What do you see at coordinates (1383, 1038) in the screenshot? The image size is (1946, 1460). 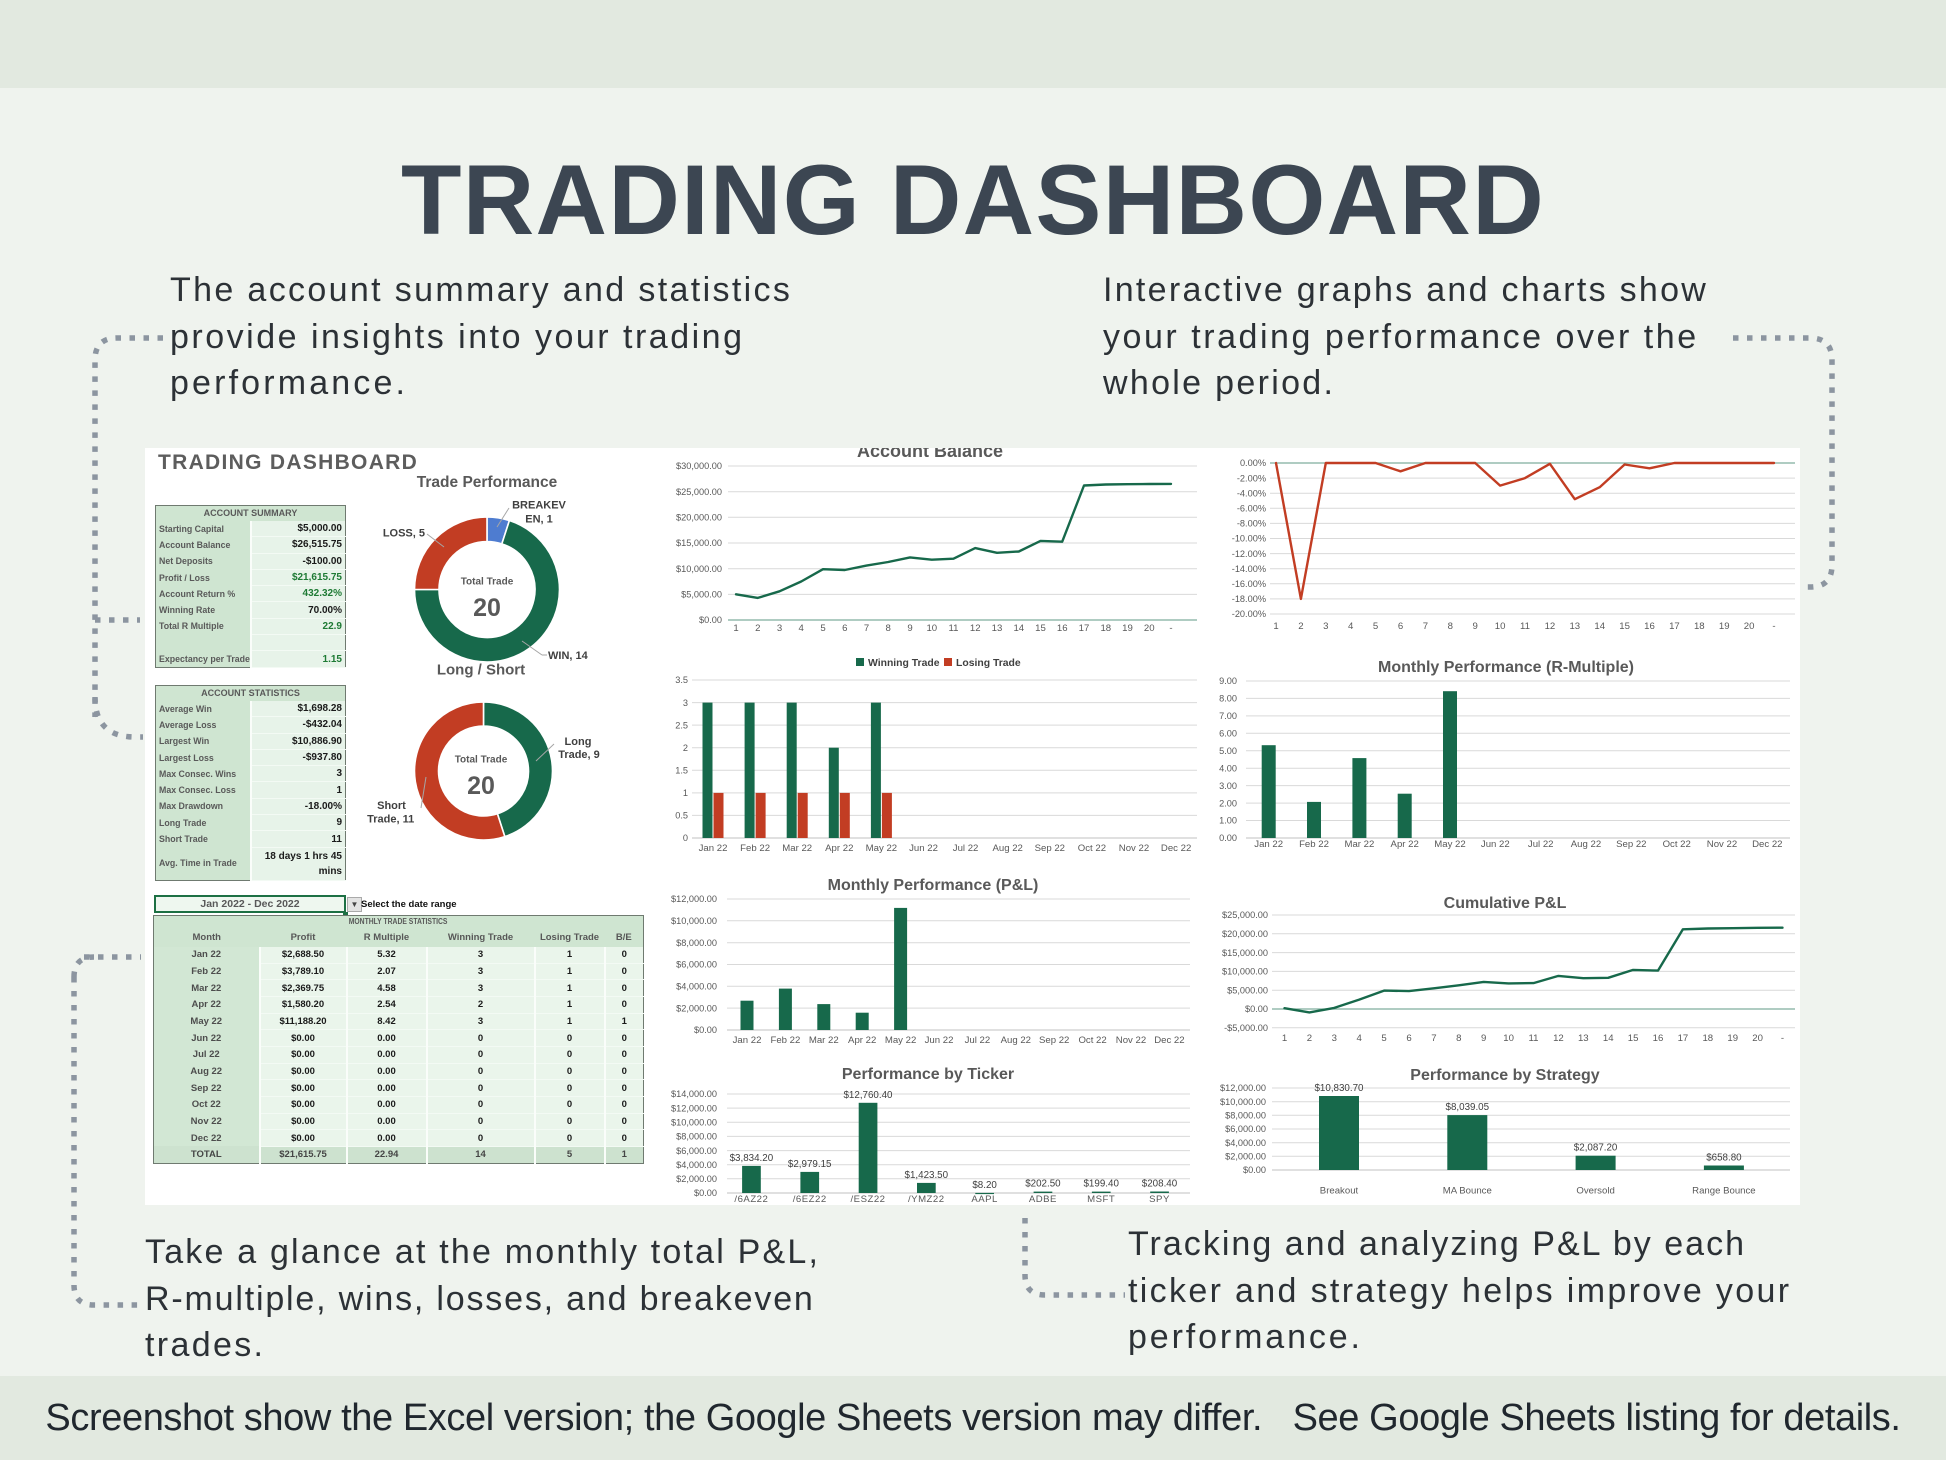 I see `svg-text: 5` at bounding box center [1383, 1038].